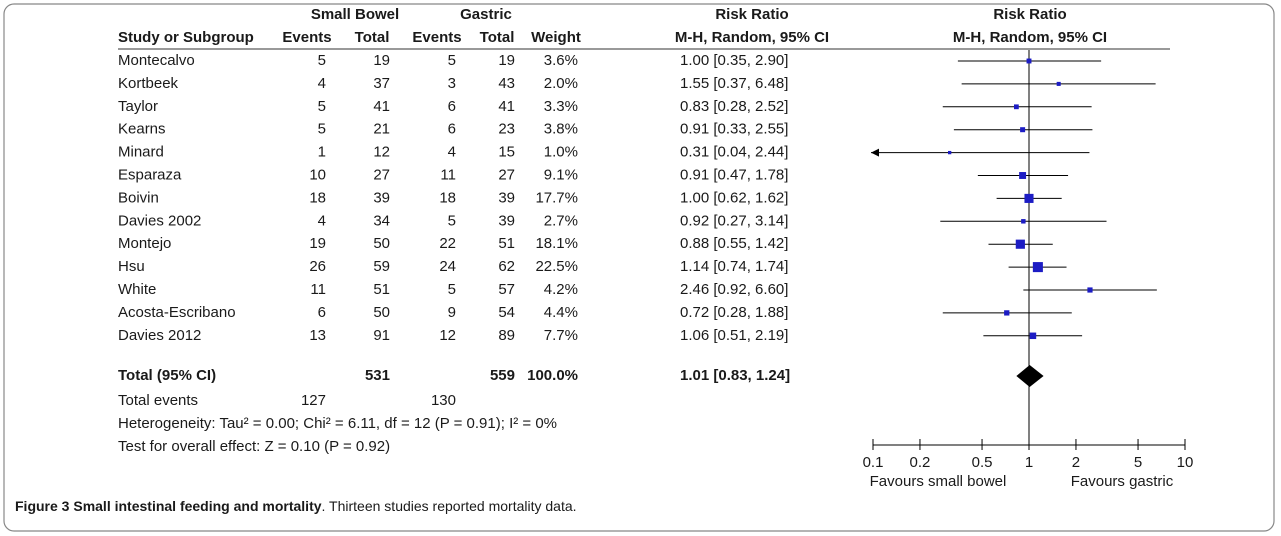  I want to click on ci-label: 1.01 [0.83, 1.24], so click(735, 375).